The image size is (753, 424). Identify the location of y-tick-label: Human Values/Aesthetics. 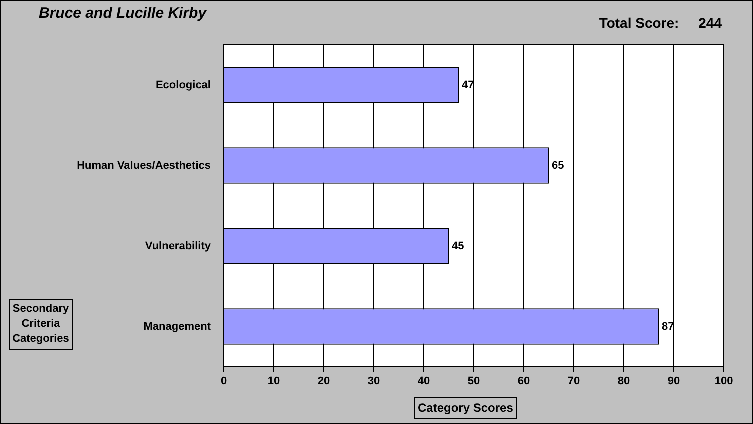
(144, 166).